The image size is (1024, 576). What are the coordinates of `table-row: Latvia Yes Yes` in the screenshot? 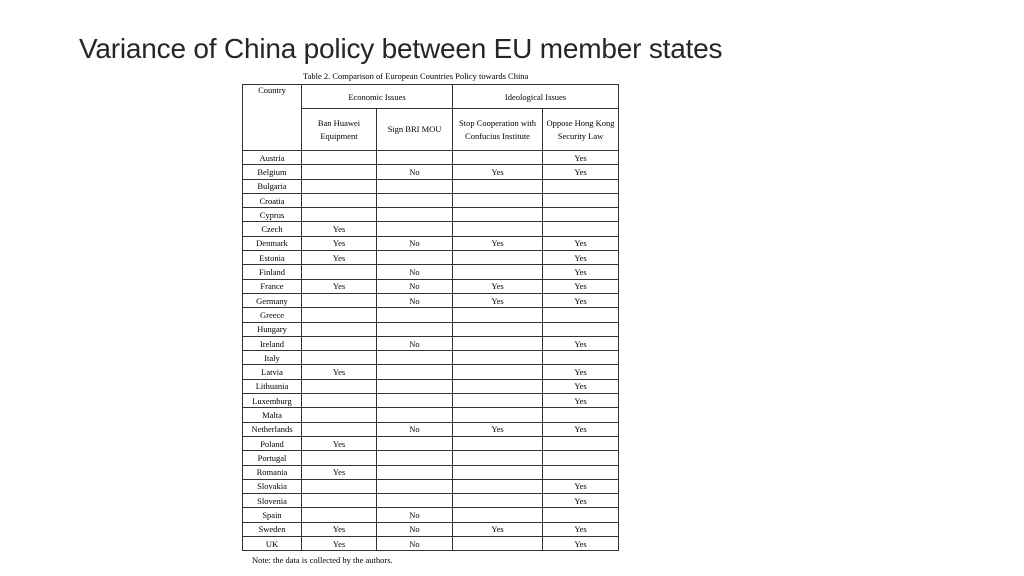 It's located at (430, 372).